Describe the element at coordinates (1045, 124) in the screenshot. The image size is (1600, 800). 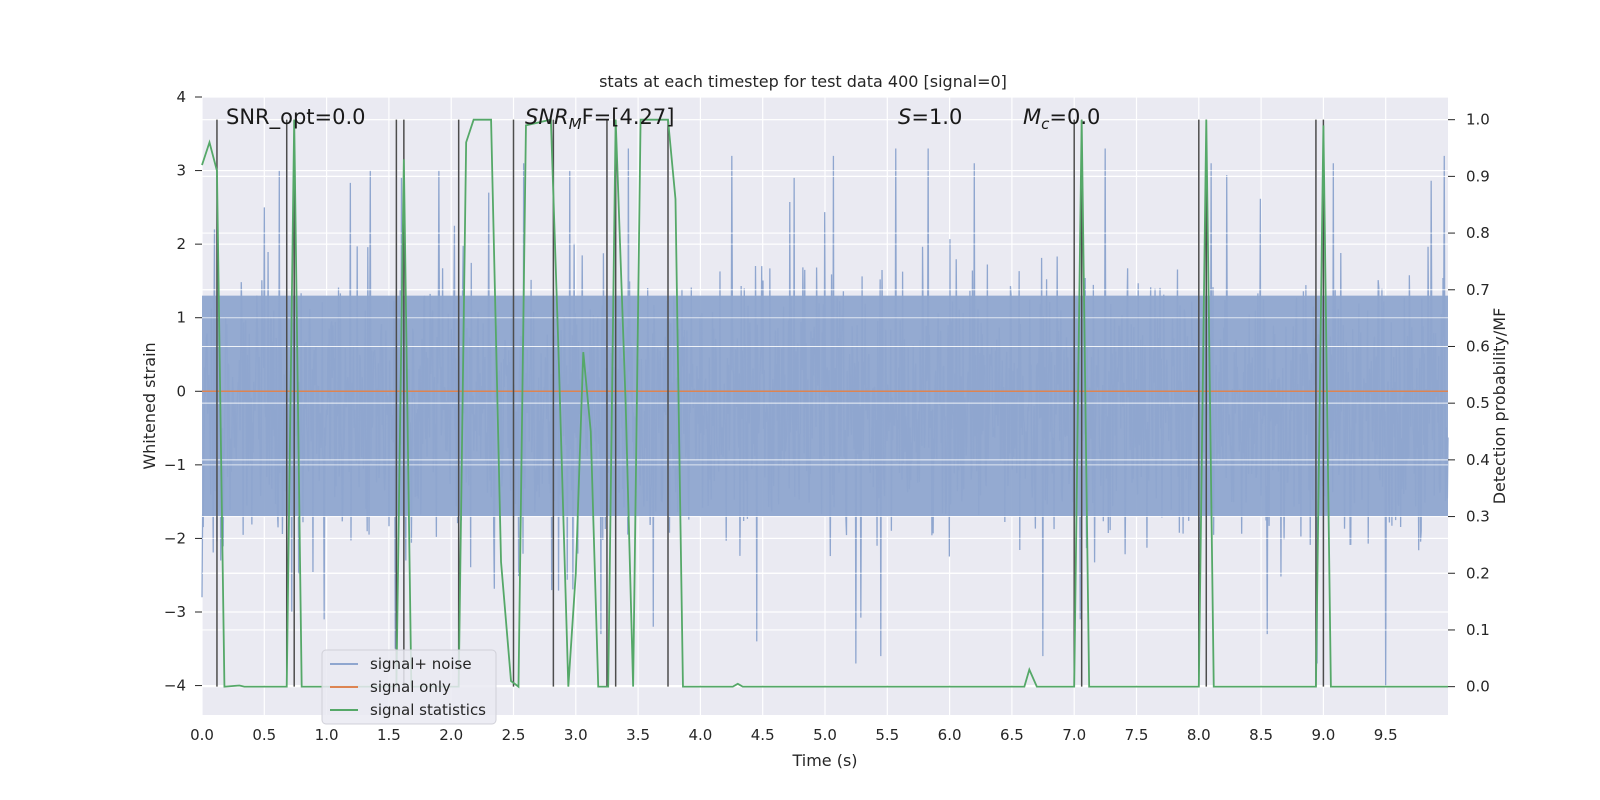
I see `annotation-mc-subscript: c` at that location.